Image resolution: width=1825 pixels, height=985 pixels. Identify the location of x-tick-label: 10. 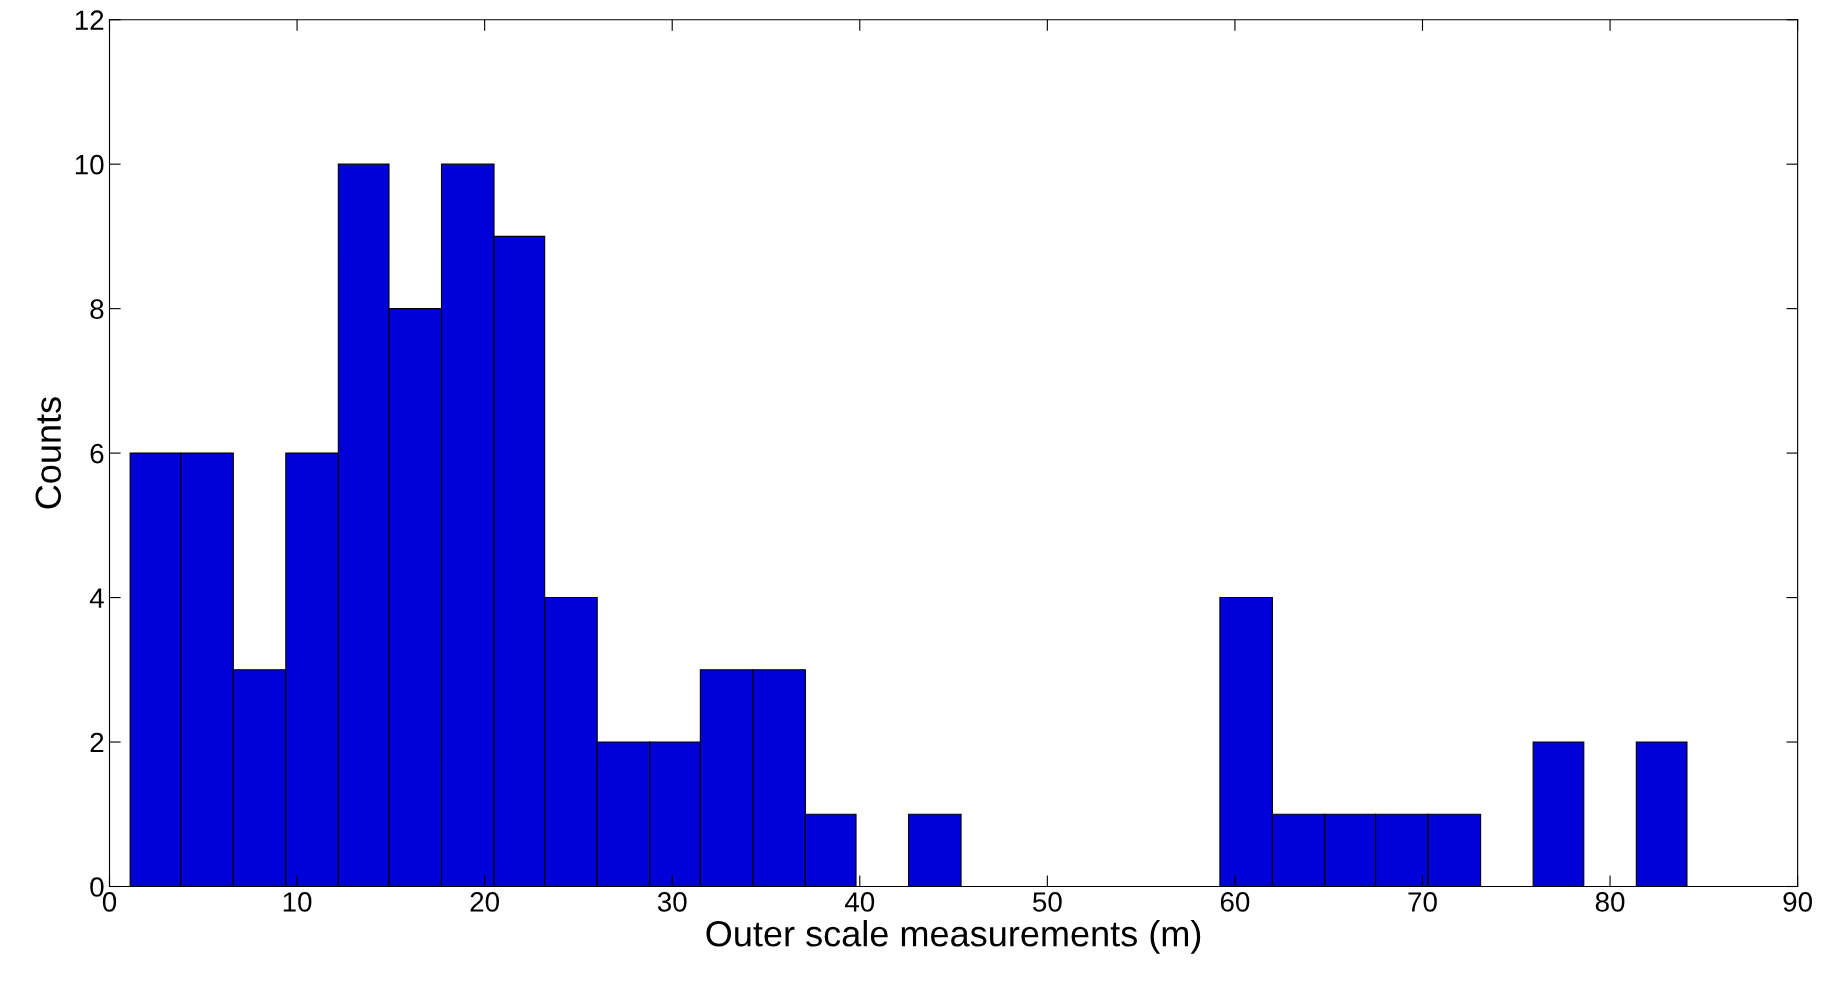
(297, 902).